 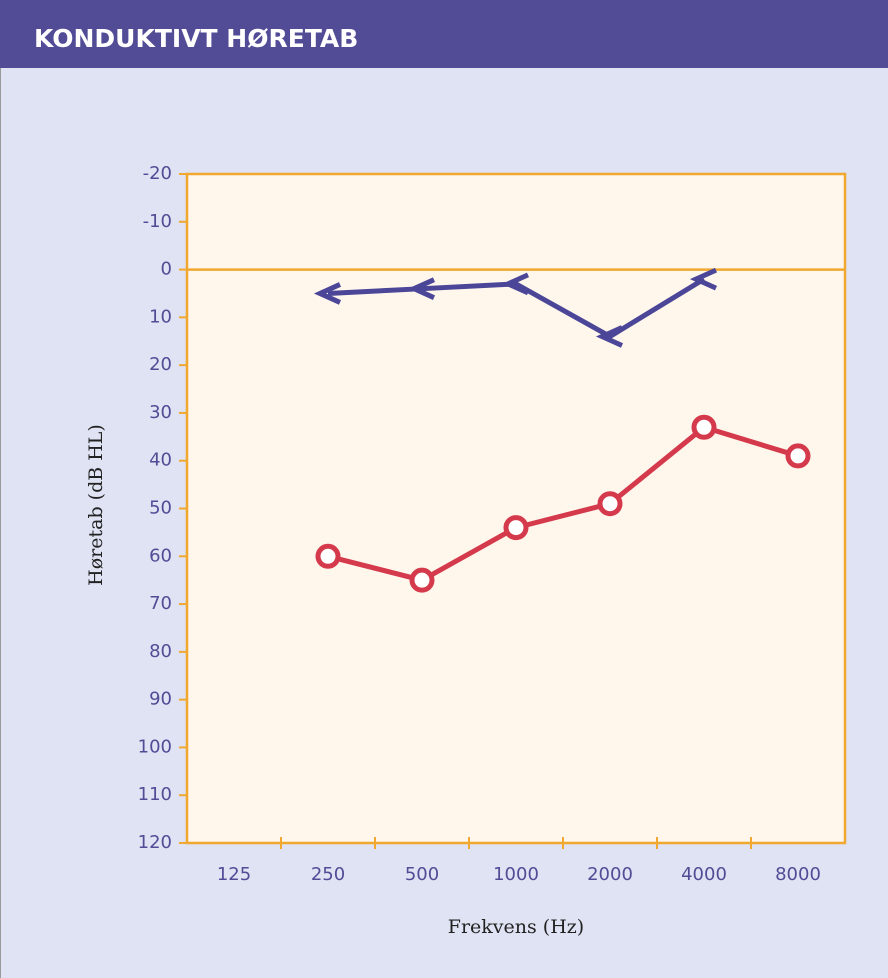 What do you see at coordinates (157, 173) in the screenshot?
I see `y-tick-label: -20` at bounding box center [157, 173].